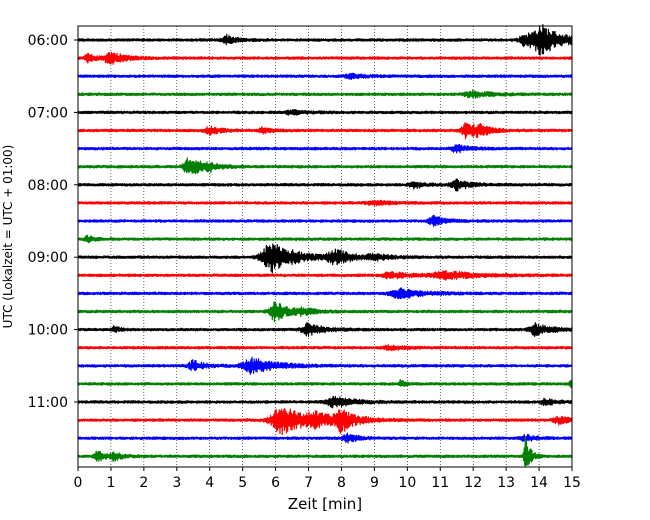 The image size is (650, 520). What do you see at coordinates (48, 403) in the screenshot?
I see `y-tick-label: 11:00` at bounding box center [48, 403].